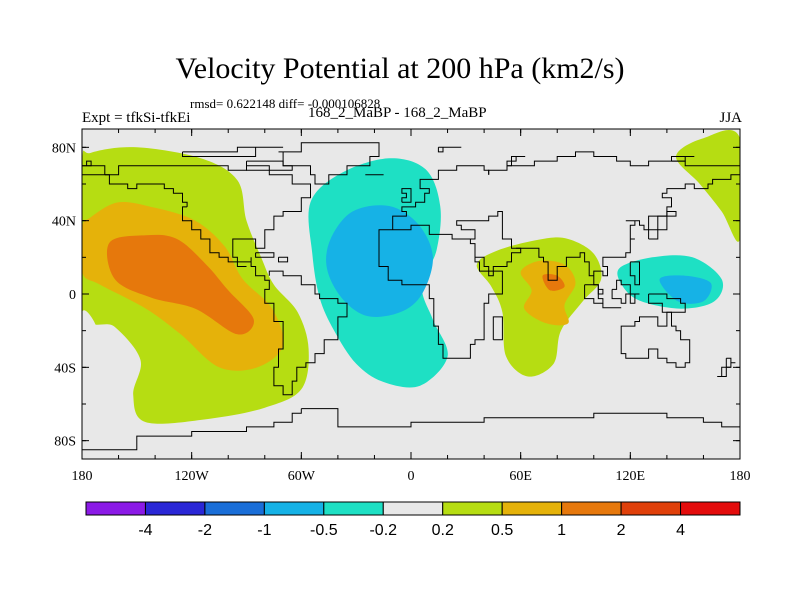 Image resolution: width=800 pixels, height=600 pixels. Describe the element at coordinates (730, 118) in the screenshot. I see `season-label: JJA` at that location.